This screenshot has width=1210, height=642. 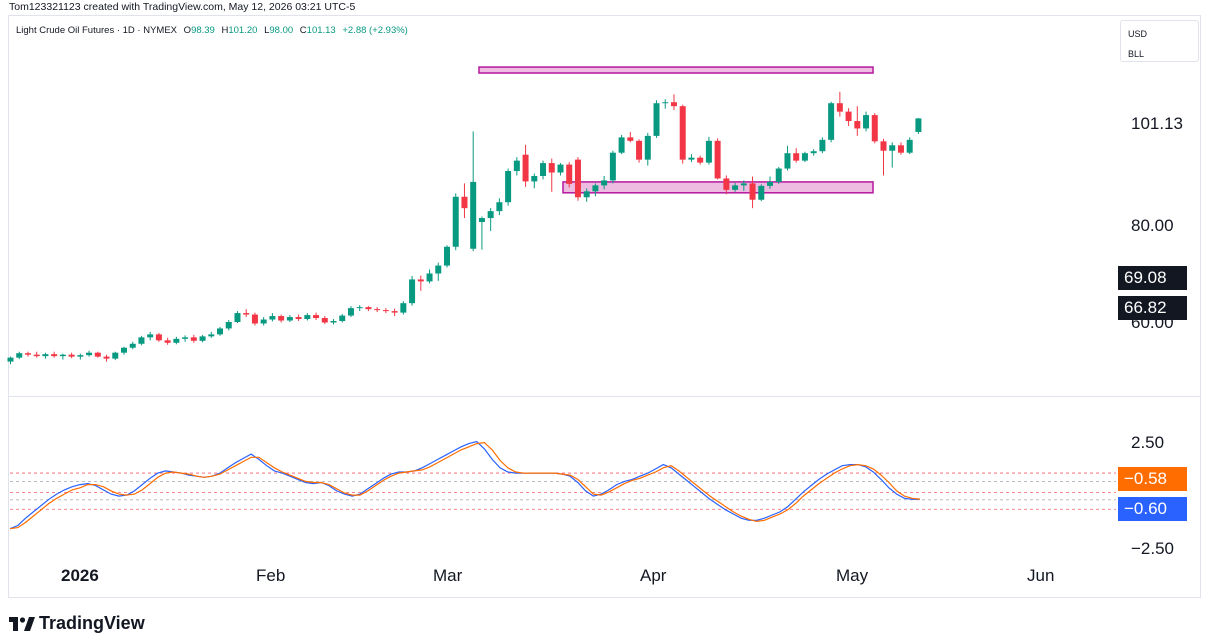 What do you see at coordinates (92, 623) in the screenshot?
I see `logo-text: TradingView` at bounding box center [92, 623].